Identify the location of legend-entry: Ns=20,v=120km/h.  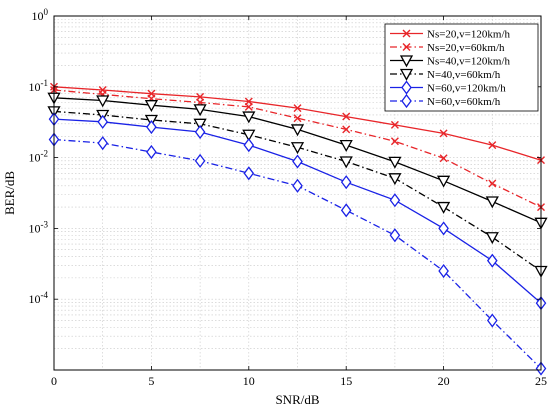
(450, 35).